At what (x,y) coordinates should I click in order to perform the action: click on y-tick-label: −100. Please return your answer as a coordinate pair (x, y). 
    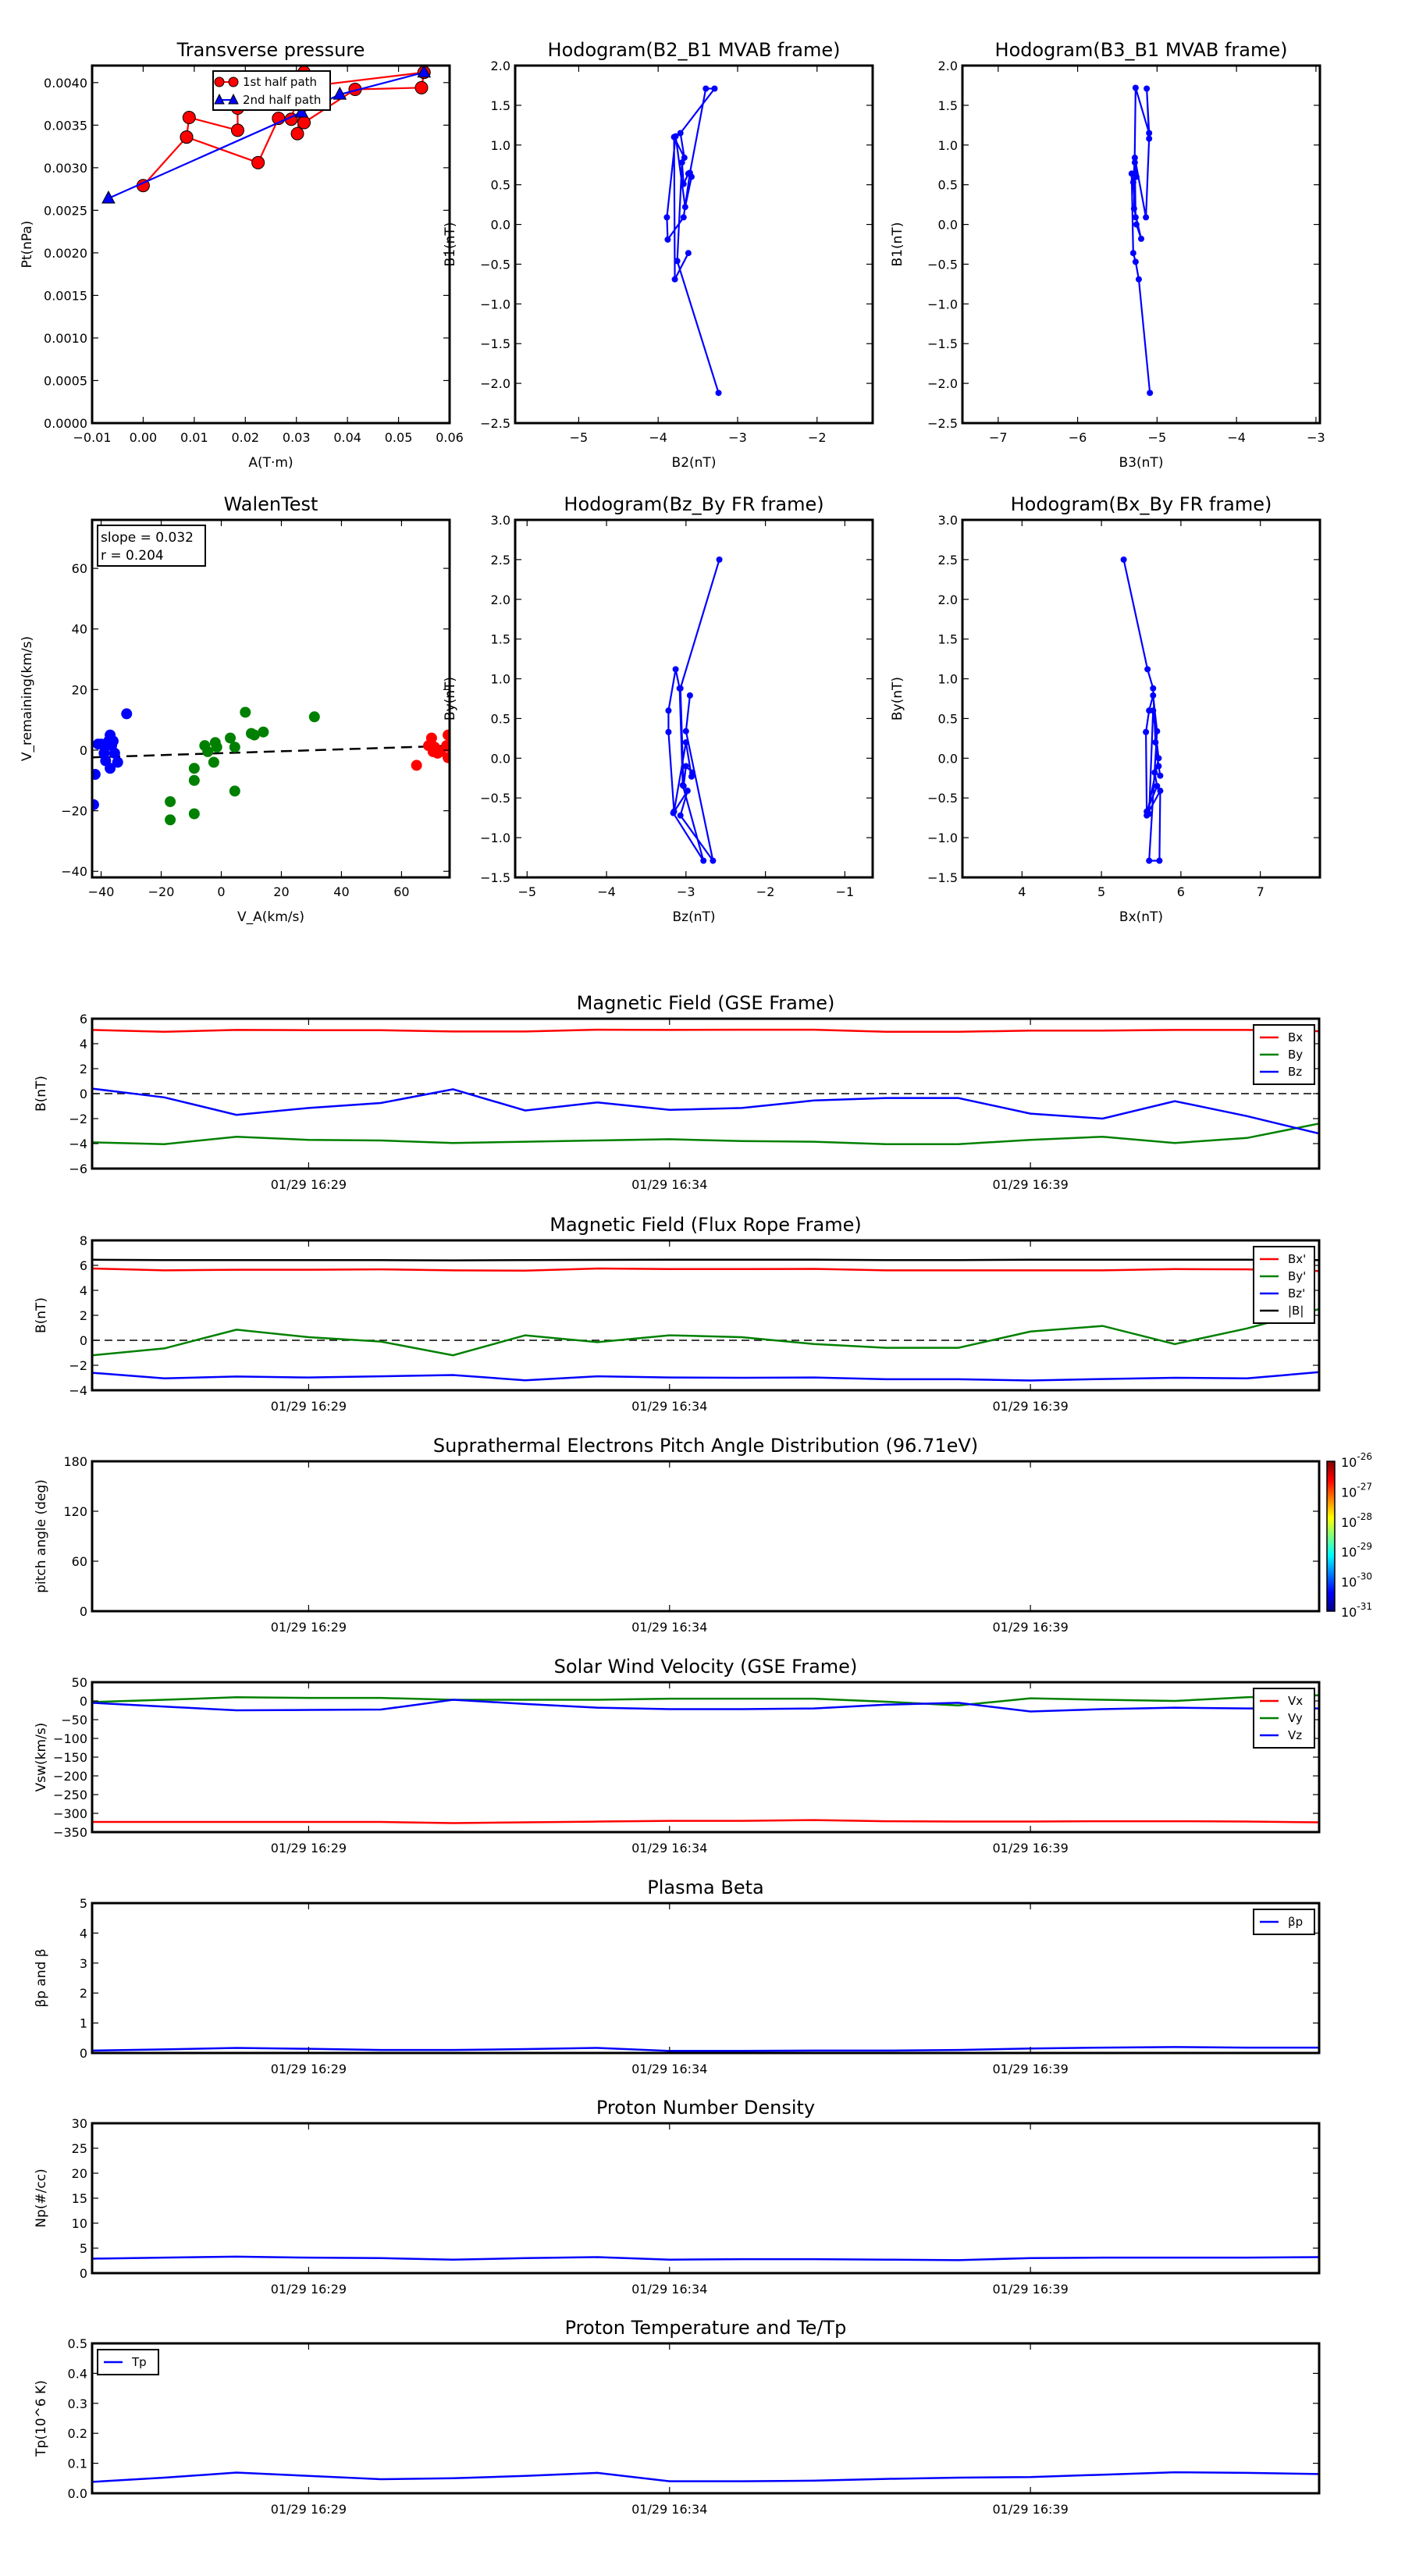
    Looking at the image, I should click on (70, 1738).